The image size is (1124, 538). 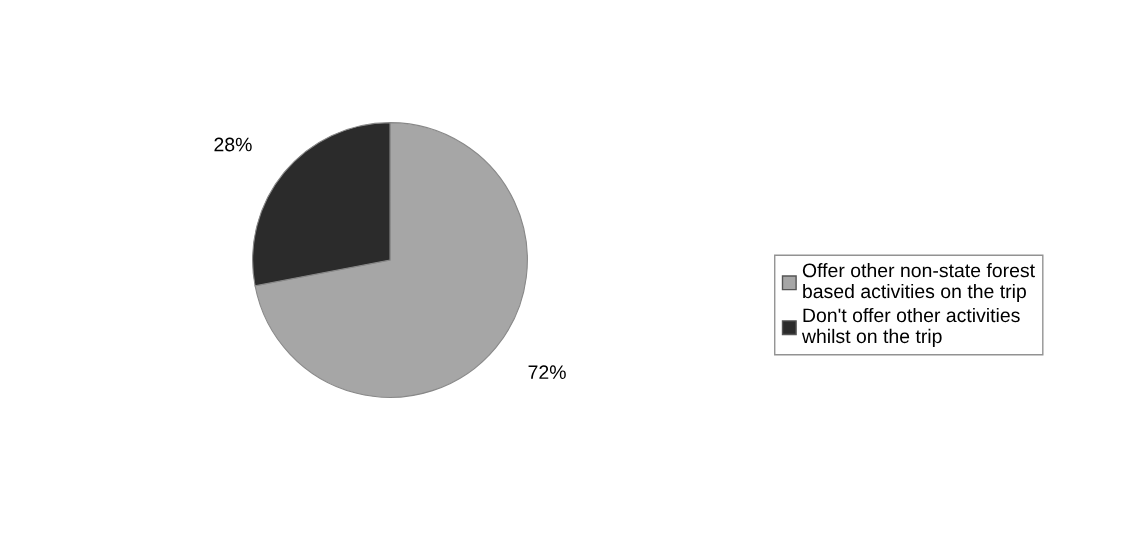 I want to click on data-label: 72%, so click(x=547, y=372).